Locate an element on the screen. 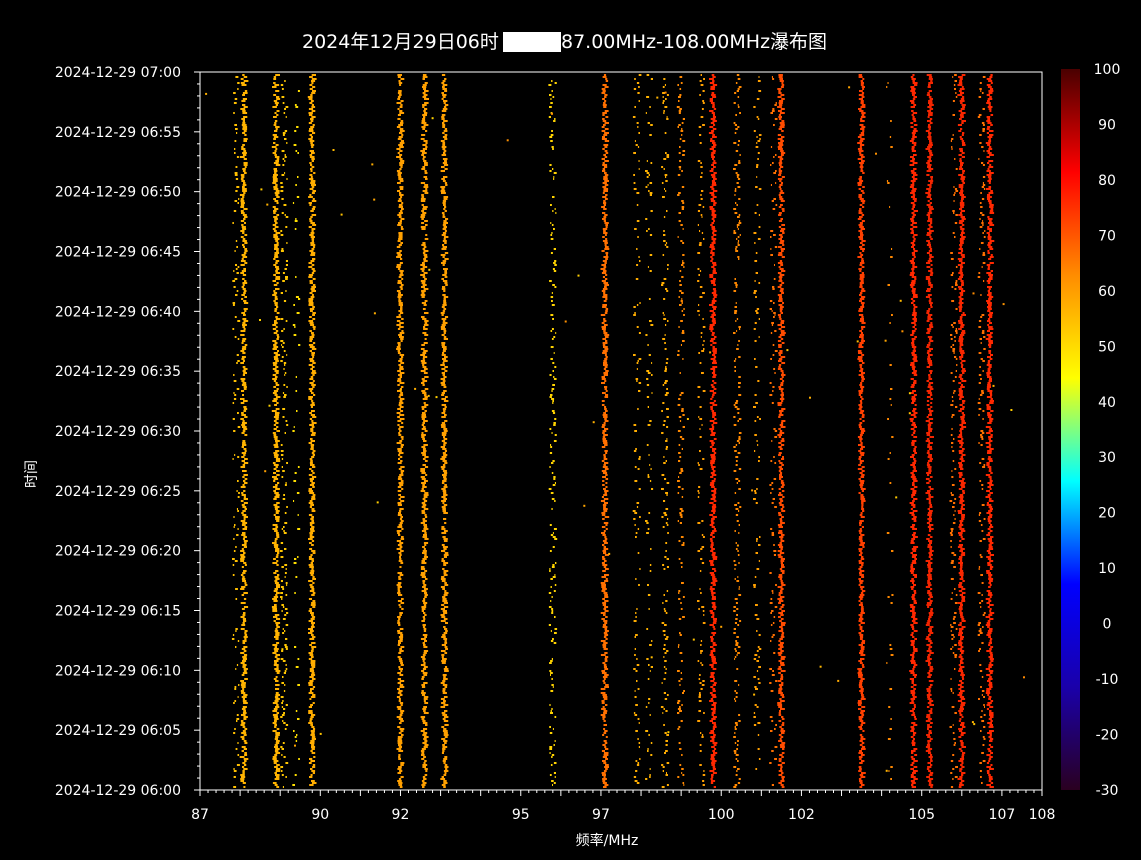  x-tick-label: 108 is located at coordinates (1042, 815).